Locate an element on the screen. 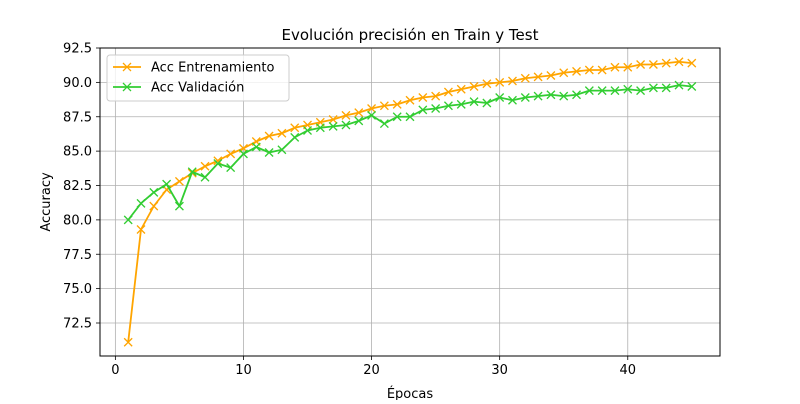 Image resolution: width=800 pixels, height=404 pixels. legend-entry: Acc Entrenamiento is located at coordinates (194, 68).